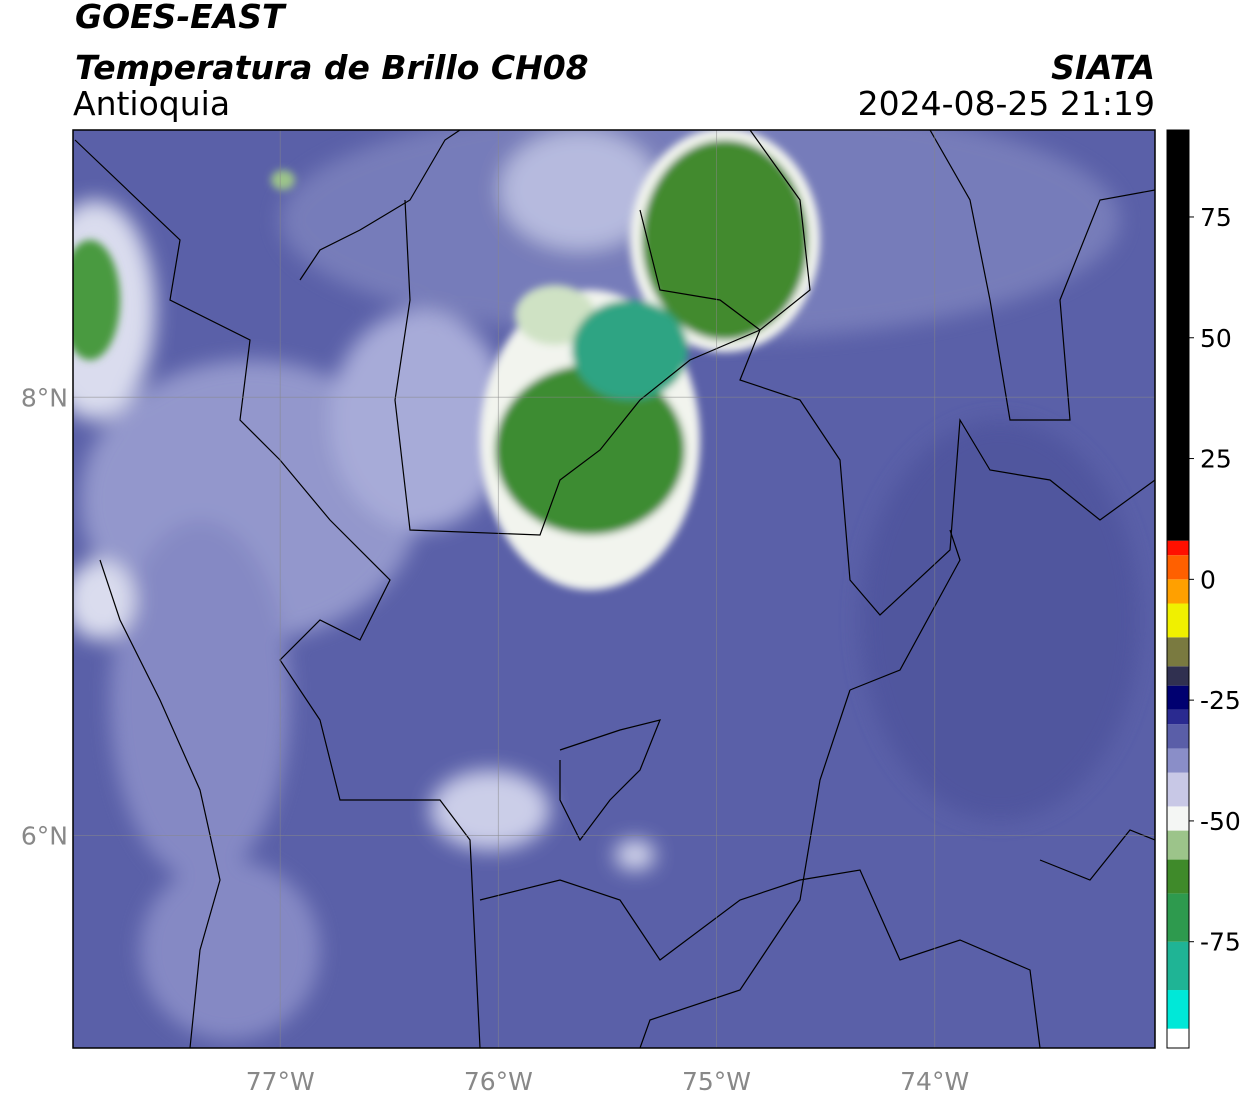  What do you see at coordinates (151, 103) in the screenshot?
I see `region: Antioquia` at bounding box center [151, 103].